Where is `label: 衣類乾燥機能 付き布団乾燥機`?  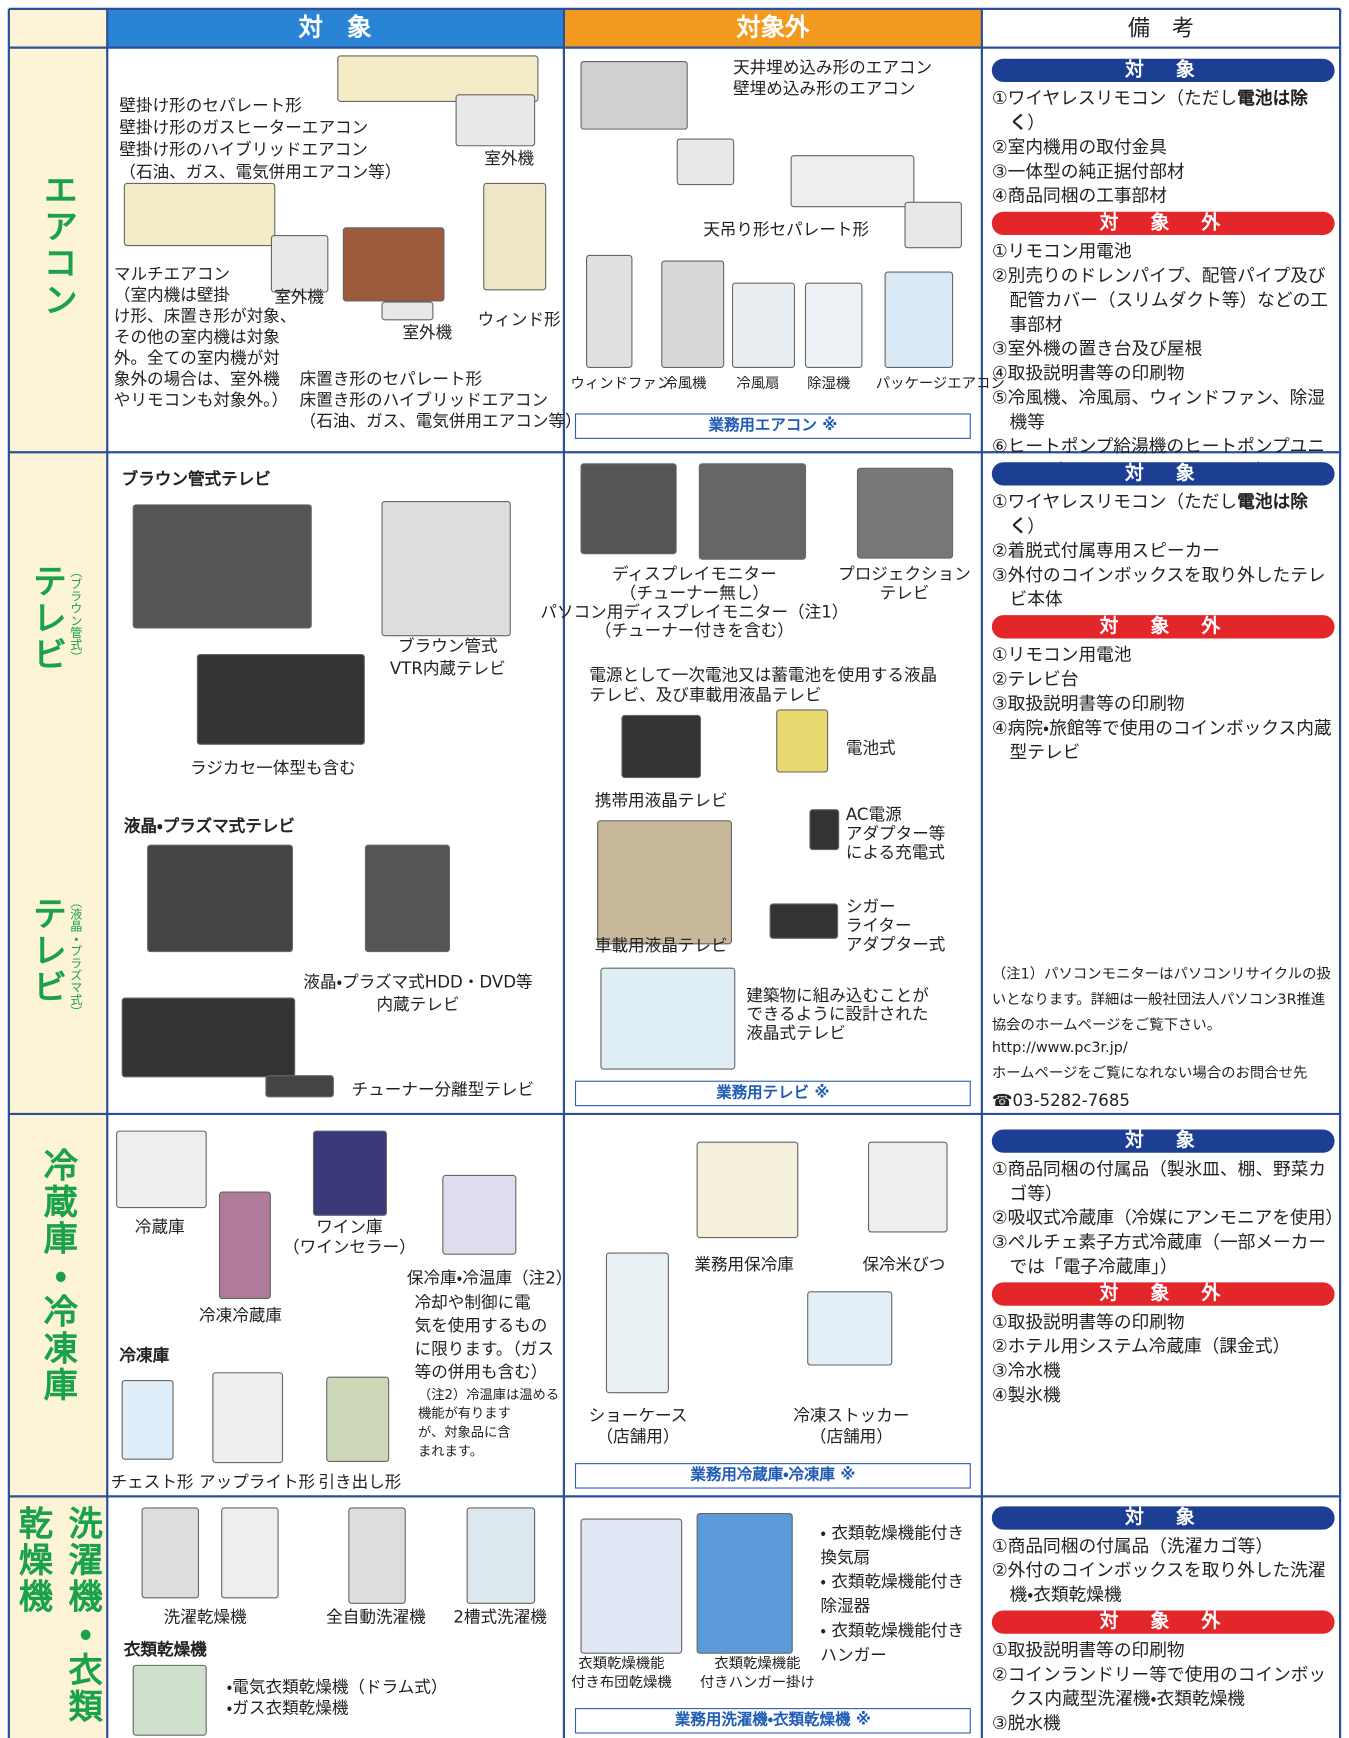
label: 衣類乾燥機能 付き布団乾燥機 is located at coordinates (621, 1674).